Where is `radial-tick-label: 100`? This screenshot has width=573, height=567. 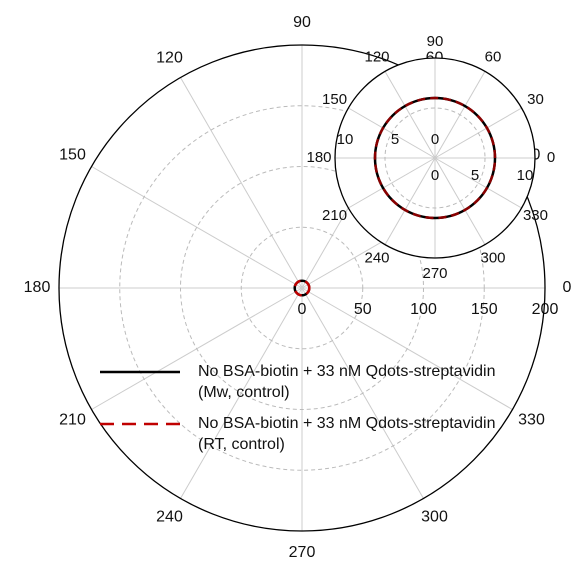
radial-tick-label: 100 is located at coordinates (423, 309).